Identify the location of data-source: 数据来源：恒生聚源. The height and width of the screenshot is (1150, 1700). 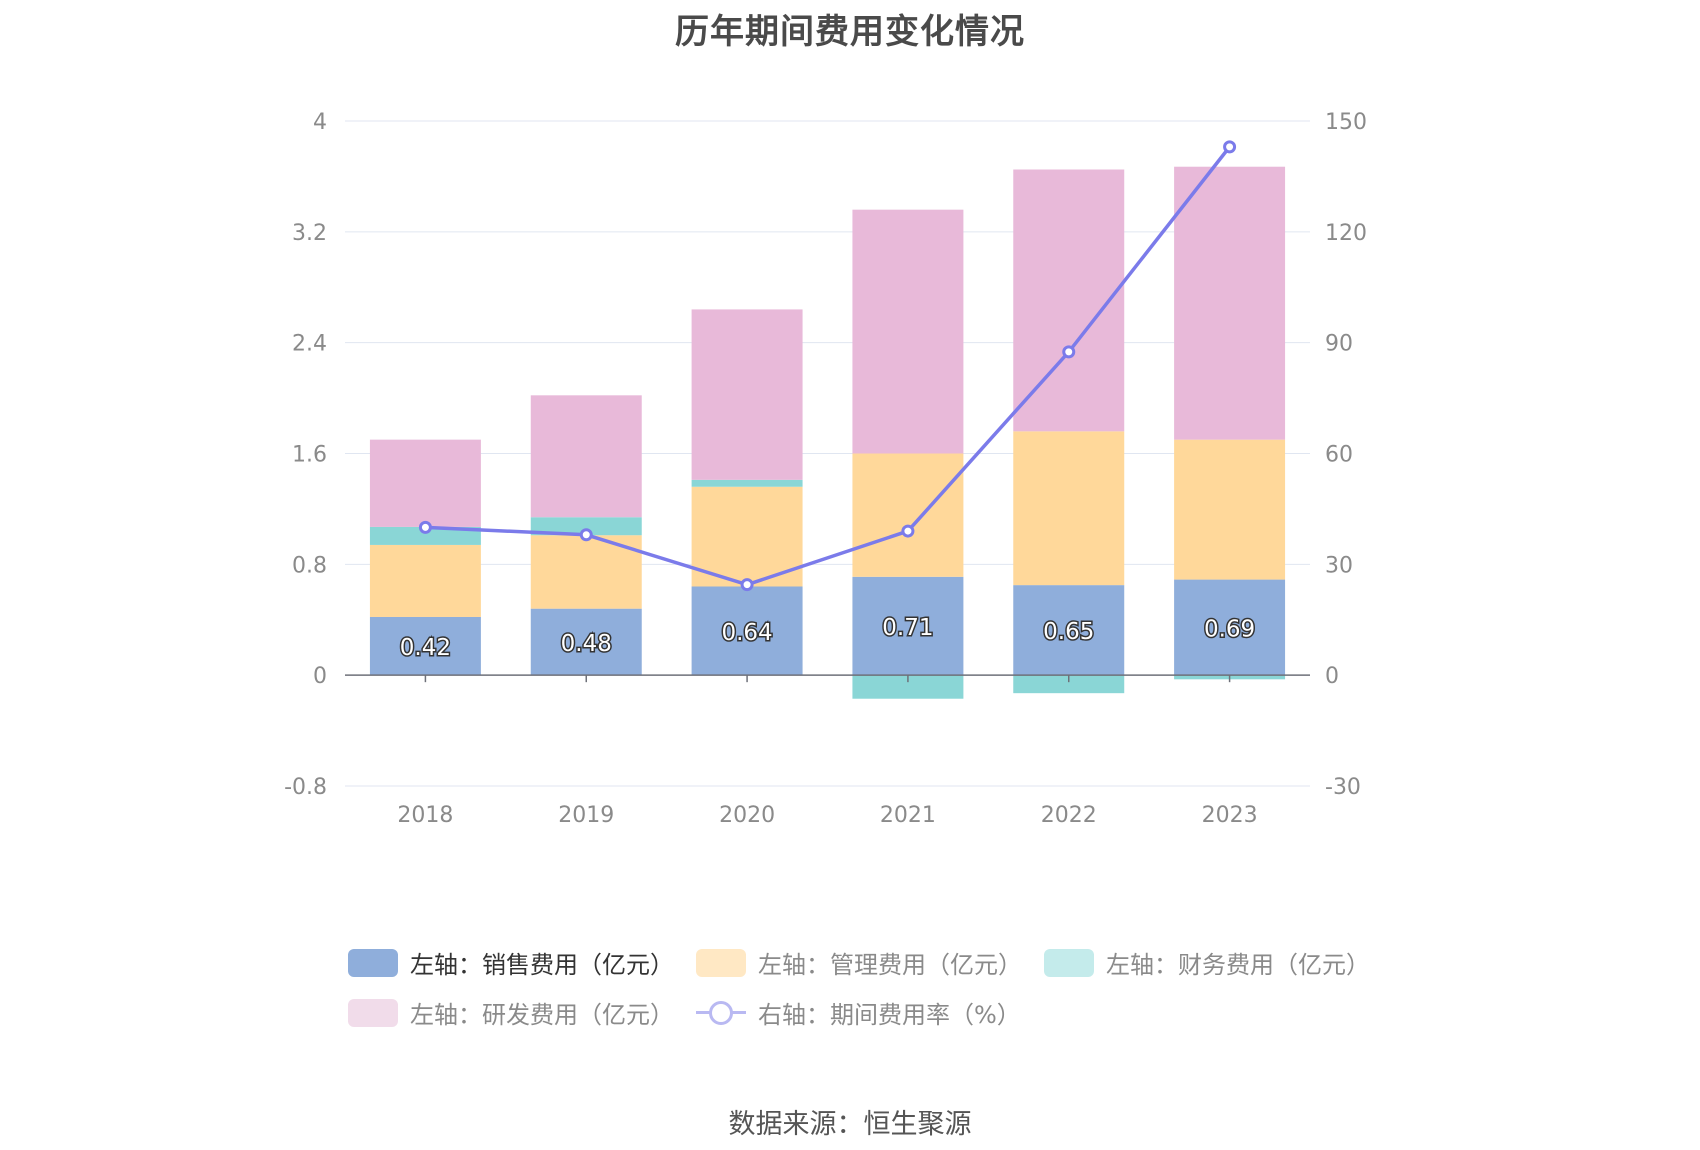
(850, 1124).